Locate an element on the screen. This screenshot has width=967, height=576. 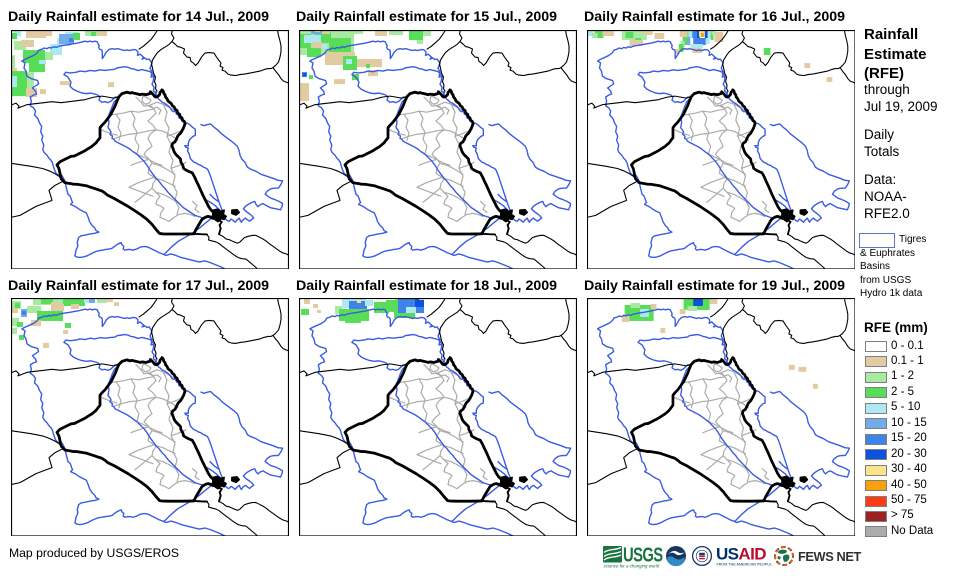
svg-text: science for a changing world is located at coordinates (632, 566).